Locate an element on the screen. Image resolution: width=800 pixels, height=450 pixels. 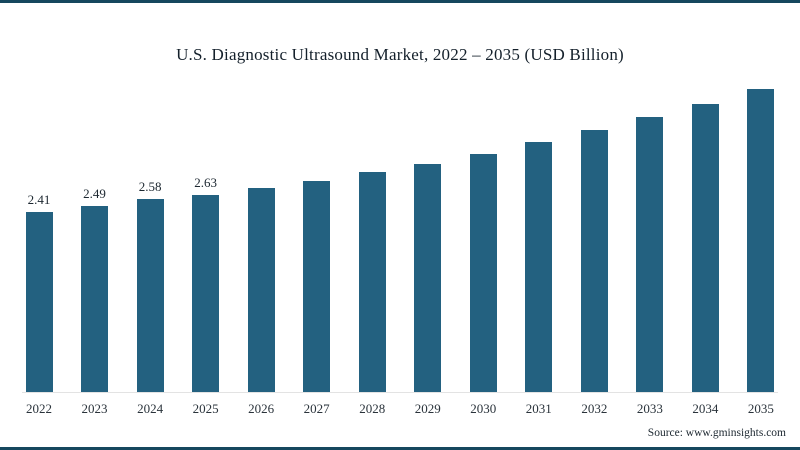
bar-2025 is located at coordinates (206, 293).